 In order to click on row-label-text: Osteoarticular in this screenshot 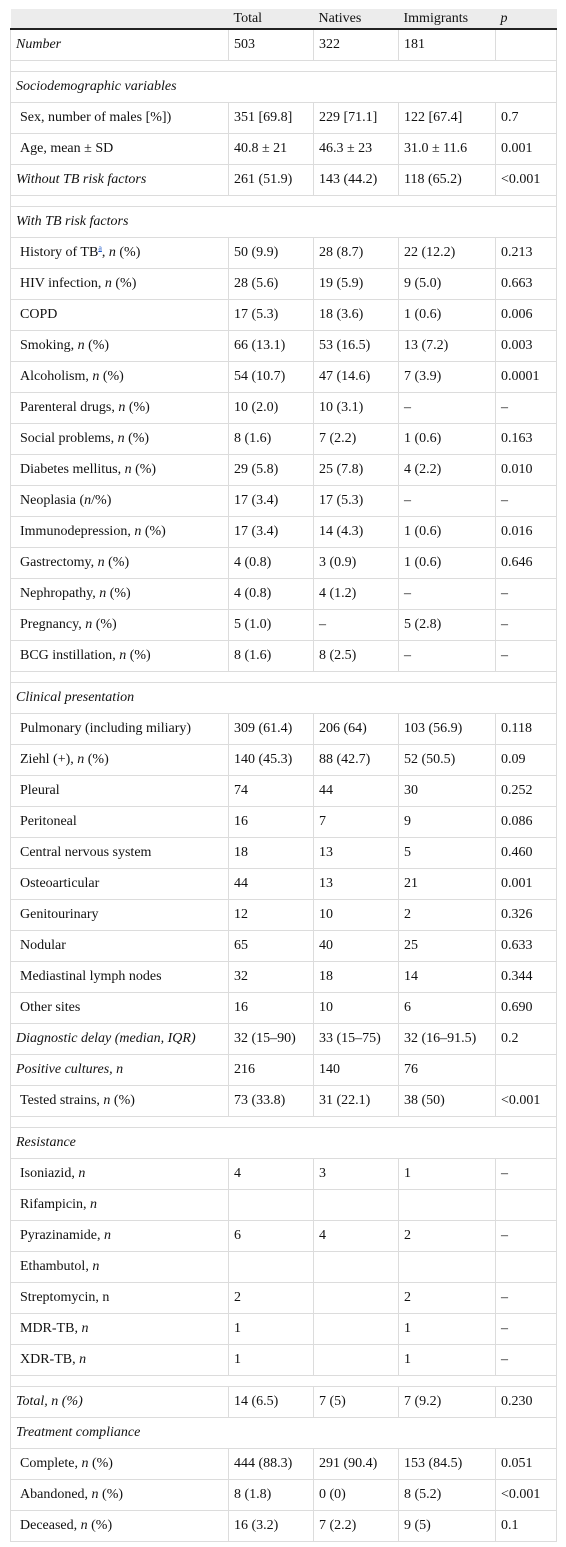, I will do `click(60, 883)`.